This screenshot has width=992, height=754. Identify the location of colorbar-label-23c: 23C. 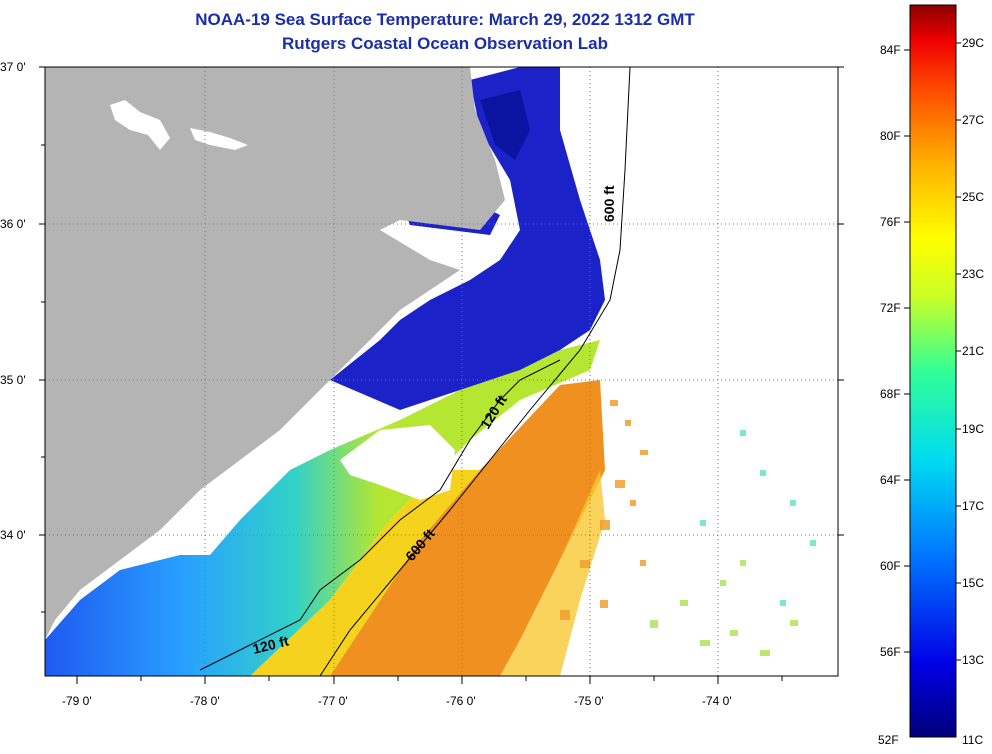
(973, 274).